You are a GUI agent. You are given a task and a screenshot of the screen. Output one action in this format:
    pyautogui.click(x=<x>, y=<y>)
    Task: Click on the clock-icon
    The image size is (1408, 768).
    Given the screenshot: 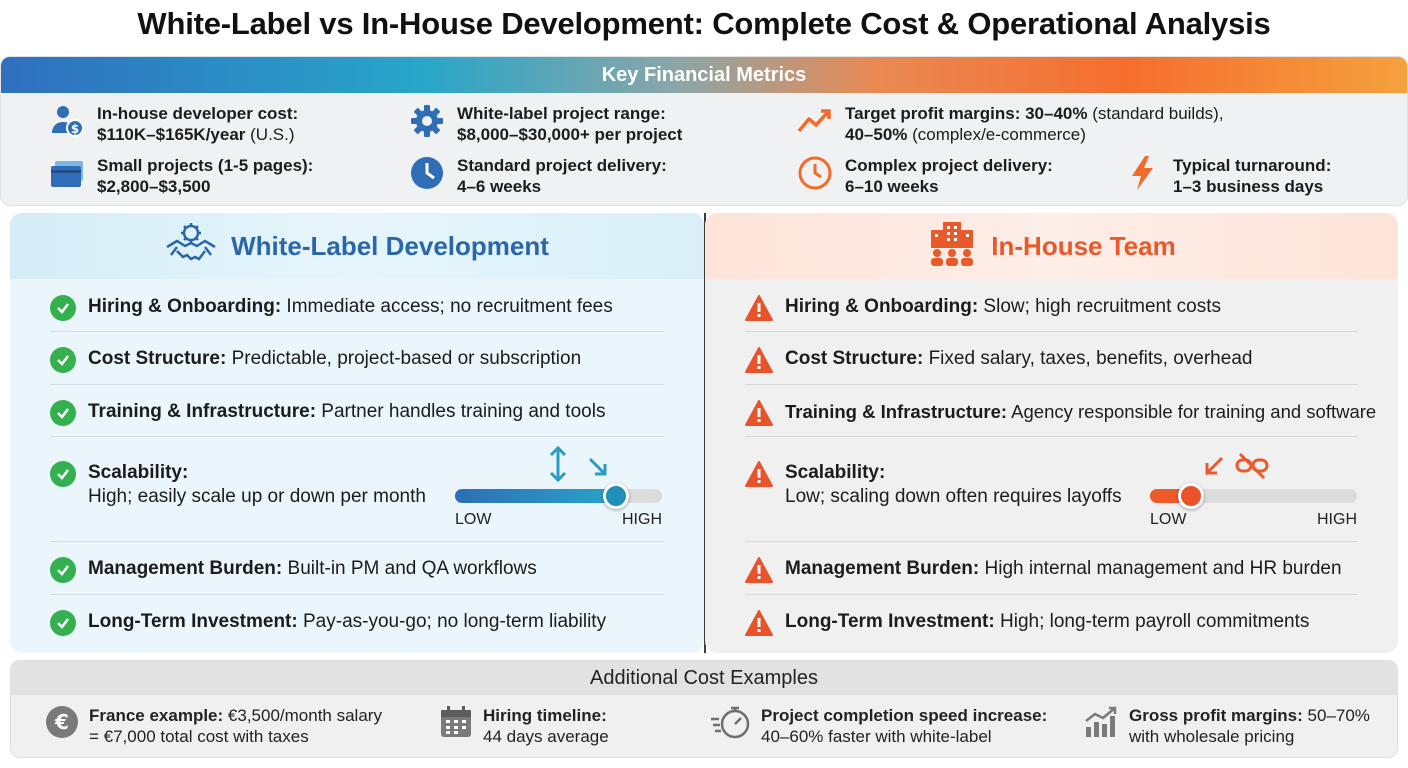 What is the action you would take?
    pyautogui.click(x=427, y=173)
    